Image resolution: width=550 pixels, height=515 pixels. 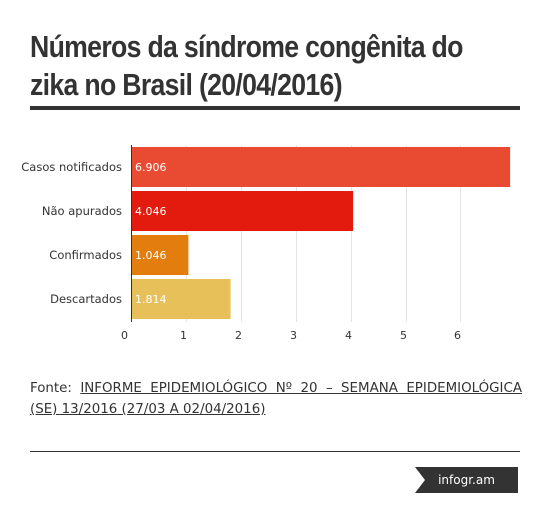 I want to click on chart-title-line-2: zika no Brasil (20/04/2016), so click(x=186, y=84).